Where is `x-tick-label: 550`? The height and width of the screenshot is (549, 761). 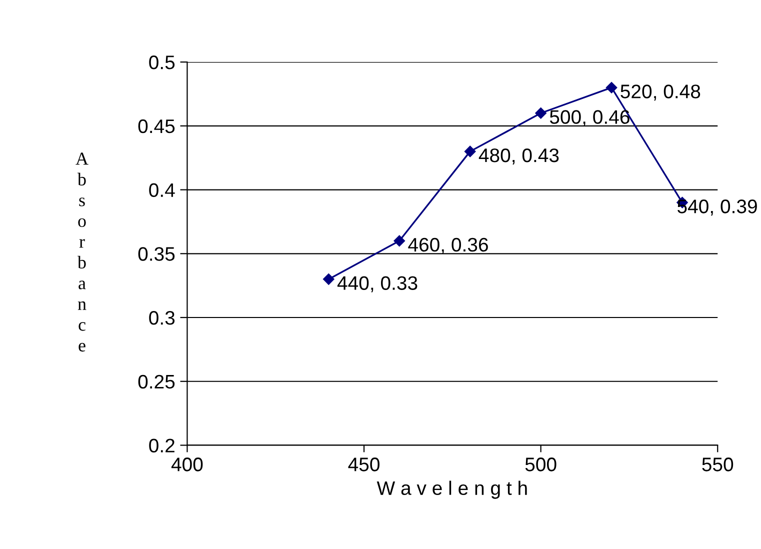 x-tick-label: 550 is located at coordinates (718, 465).